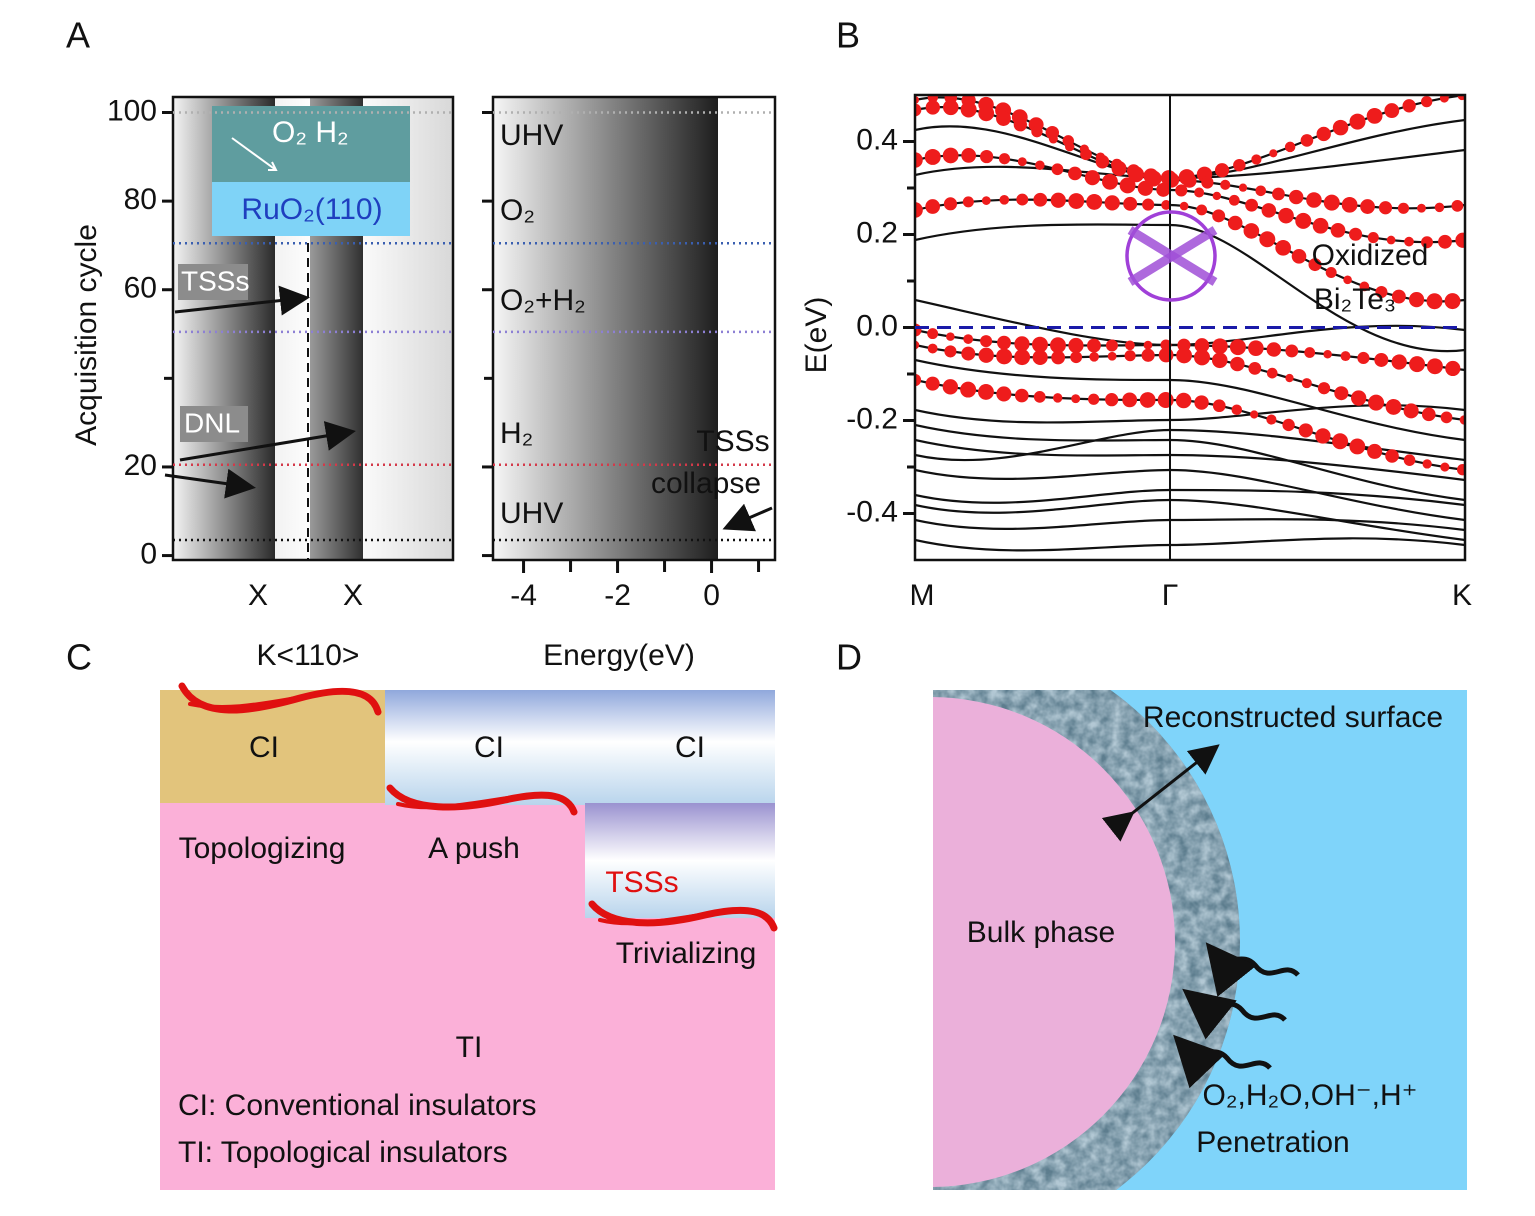 Image resolution: width=1535 pixels, height=1216 pixels. What do you see at coordinates (215, 280) in the screenshot?
I see `annotation: TSSs` at bounding box center [215, 280].